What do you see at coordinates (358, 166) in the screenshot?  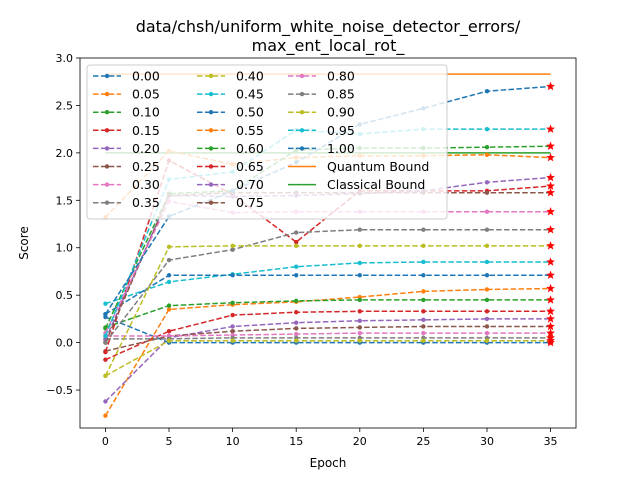 I see `legend-entry: Quantum Bound` at bounding box center [358, 166].